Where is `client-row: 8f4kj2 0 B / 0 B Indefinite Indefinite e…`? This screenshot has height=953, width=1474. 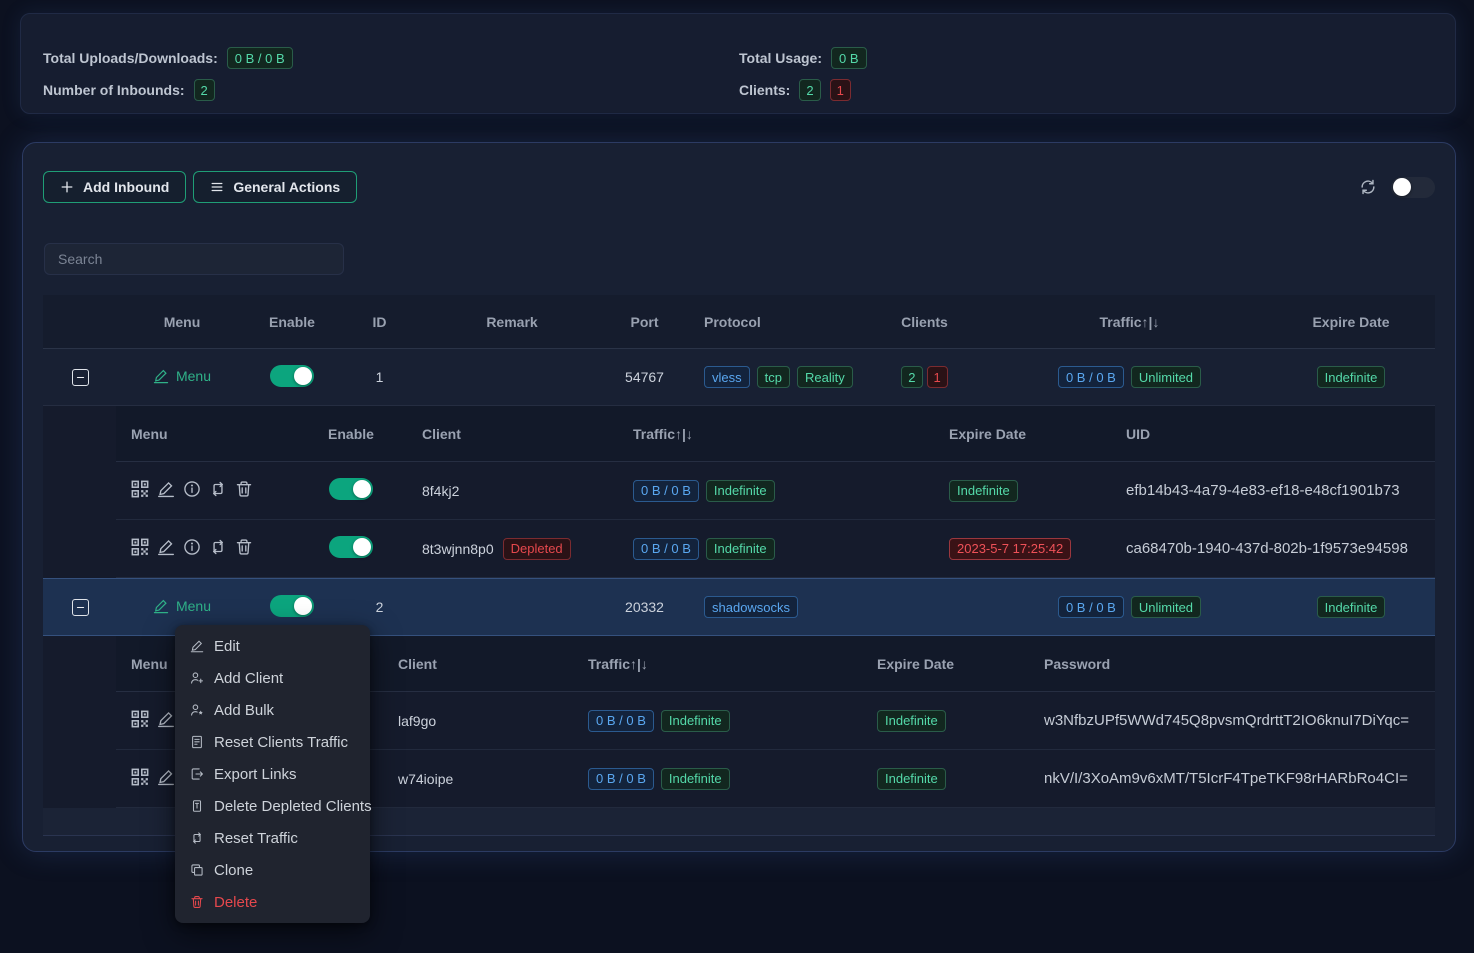 client-row: 8f4kj2 0 B / 0 B Indefinite Indefinite e… is located at coordinates (775, 491).